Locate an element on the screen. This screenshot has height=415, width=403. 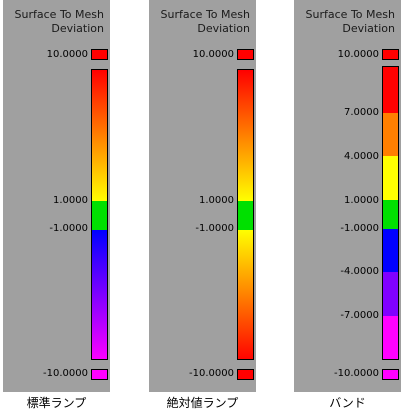
tick-label: -4.0000 is located at coordinates (359, 271).